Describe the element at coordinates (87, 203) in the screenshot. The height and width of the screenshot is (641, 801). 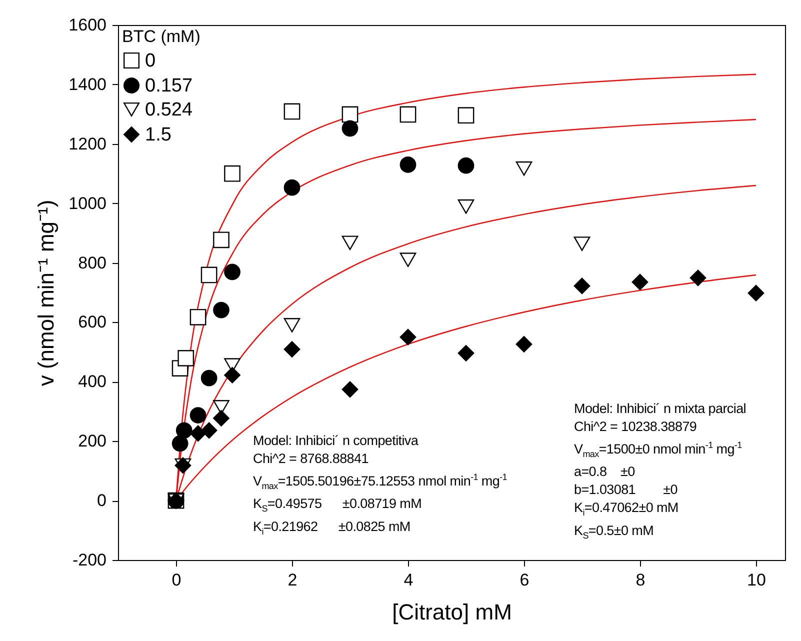
I see `y-tick-label: 1000` at that location.